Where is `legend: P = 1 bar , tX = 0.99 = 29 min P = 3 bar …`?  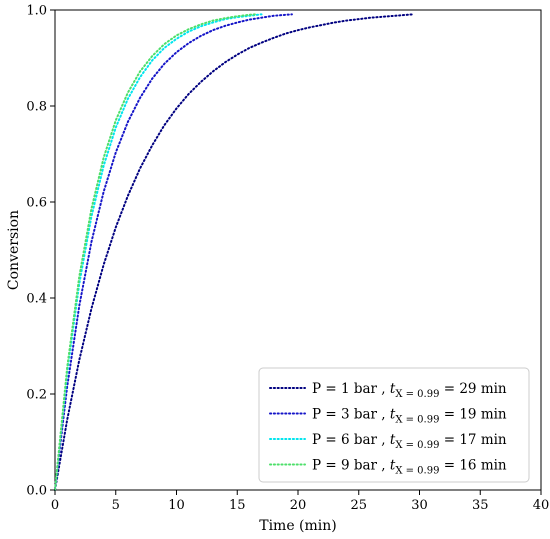
legend: P = 1 bar , tX = 0.99 = 29 min P = 3 bar … is located at coordinates (394, 425).